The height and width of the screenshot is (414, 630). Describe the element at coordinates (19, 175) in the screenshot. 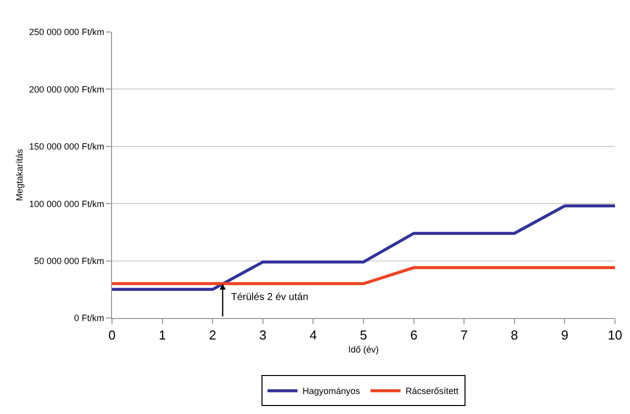

I see `y-axis-title: Megtakarítás` at that location.